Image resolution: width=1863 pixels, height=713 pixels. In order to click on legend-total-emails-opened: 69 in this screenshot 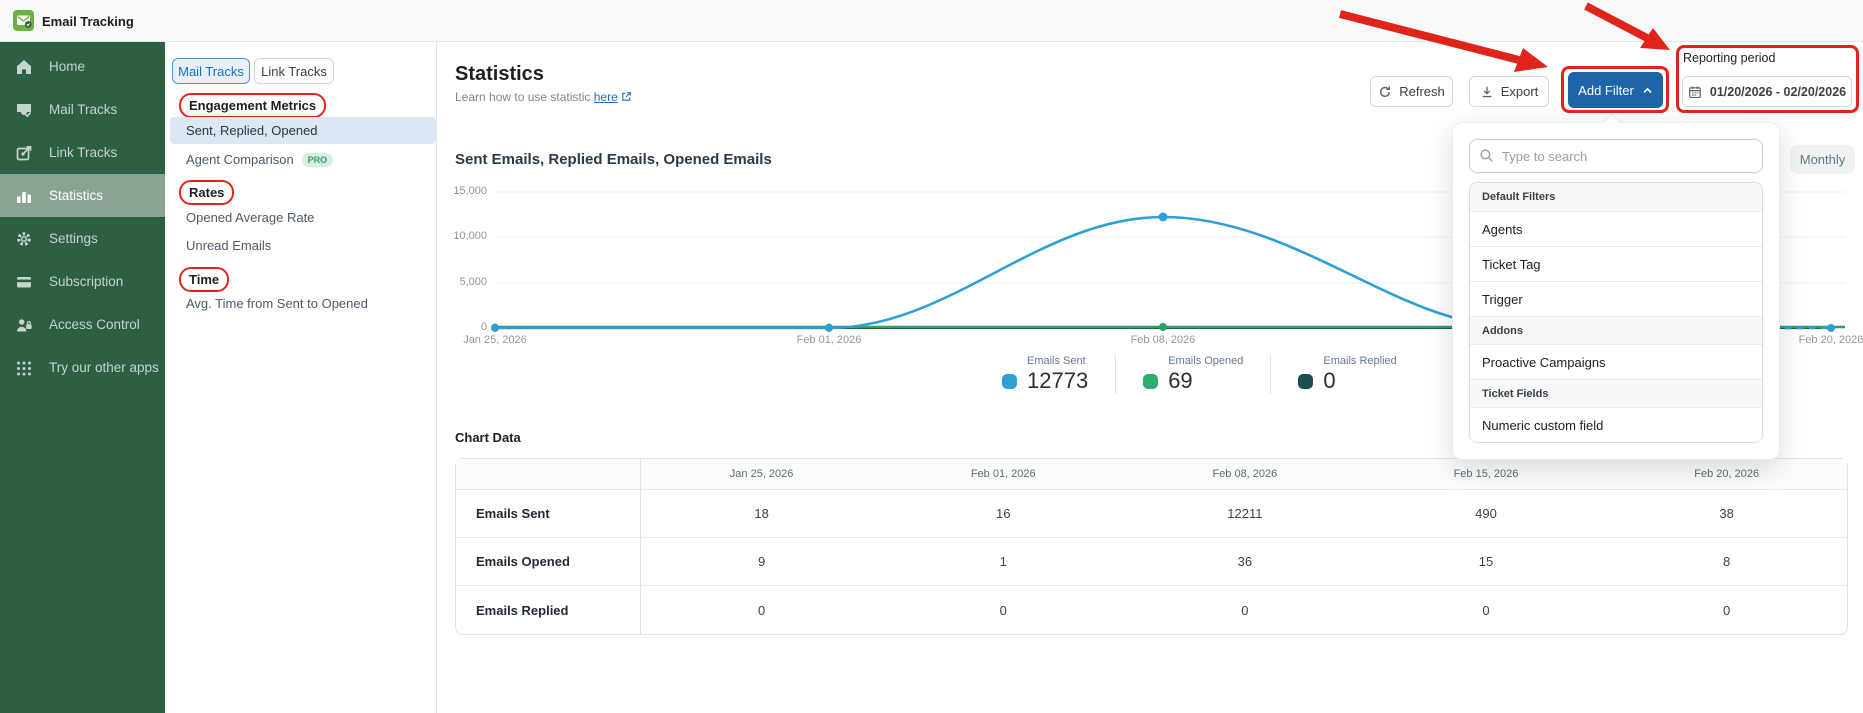, I will do `click(1180, 380)`.